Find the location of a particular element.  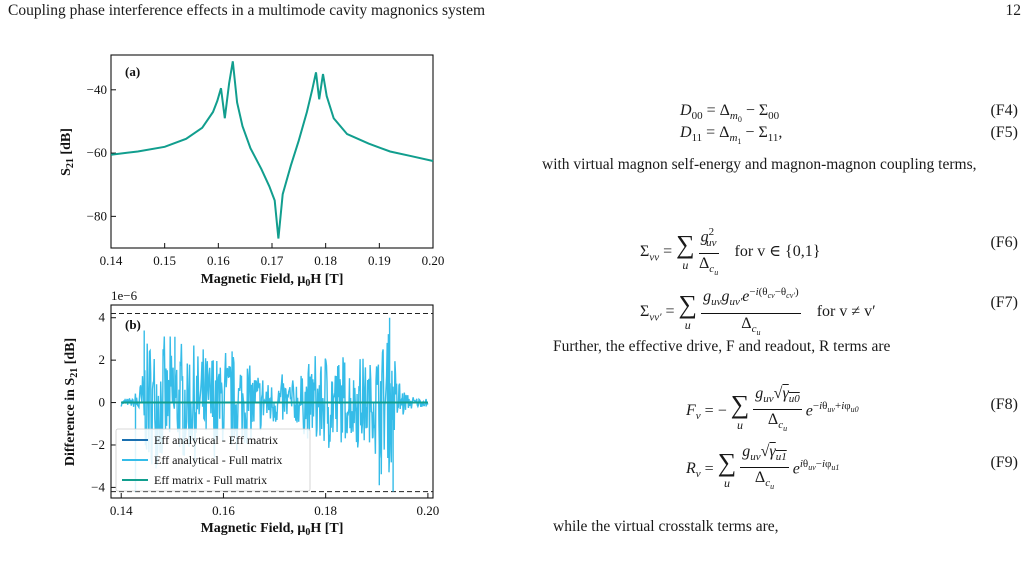

panel-a-x-tick-label: 0.16 is located at coordinates (218, 260).